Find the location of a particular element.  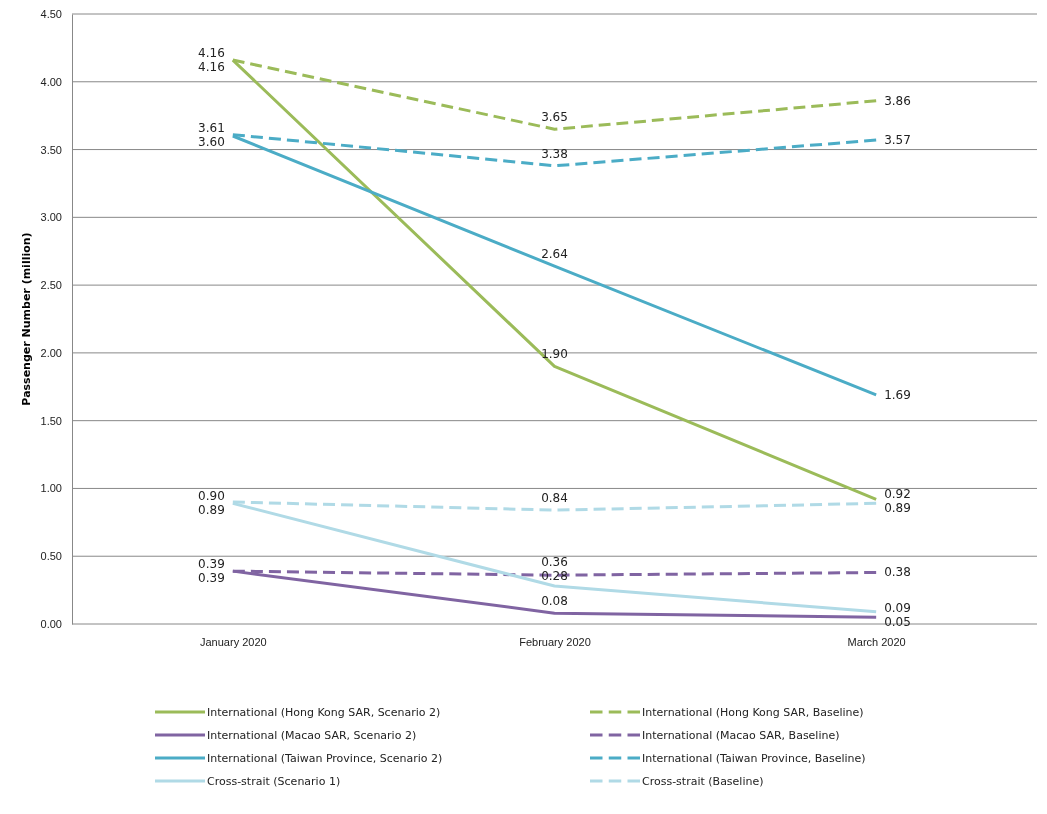

legend-label: International (Macao SAR, Baseline) is located at coordinates (741, 735).